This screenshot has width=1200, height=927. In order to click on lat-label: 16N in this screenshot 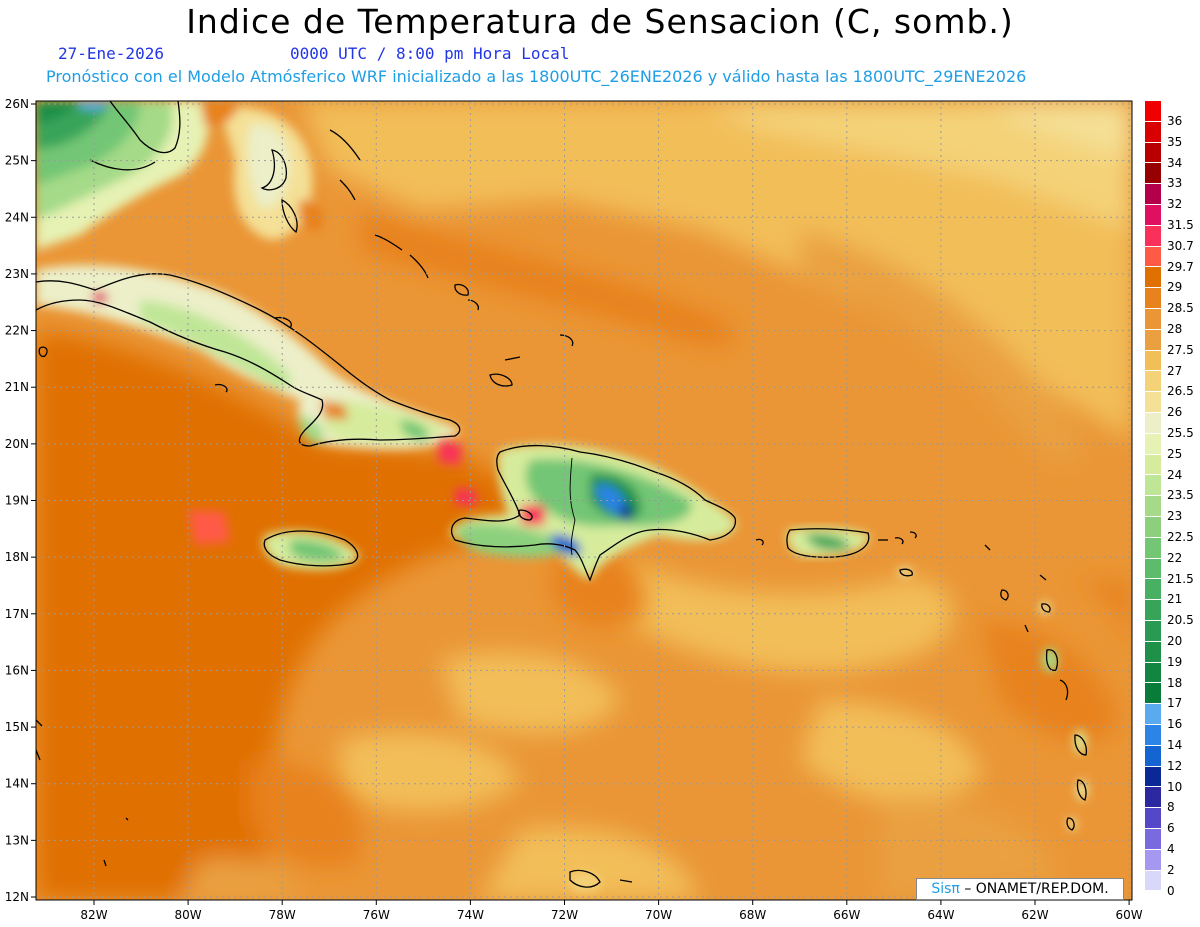, I will do `click(17, 670)`.